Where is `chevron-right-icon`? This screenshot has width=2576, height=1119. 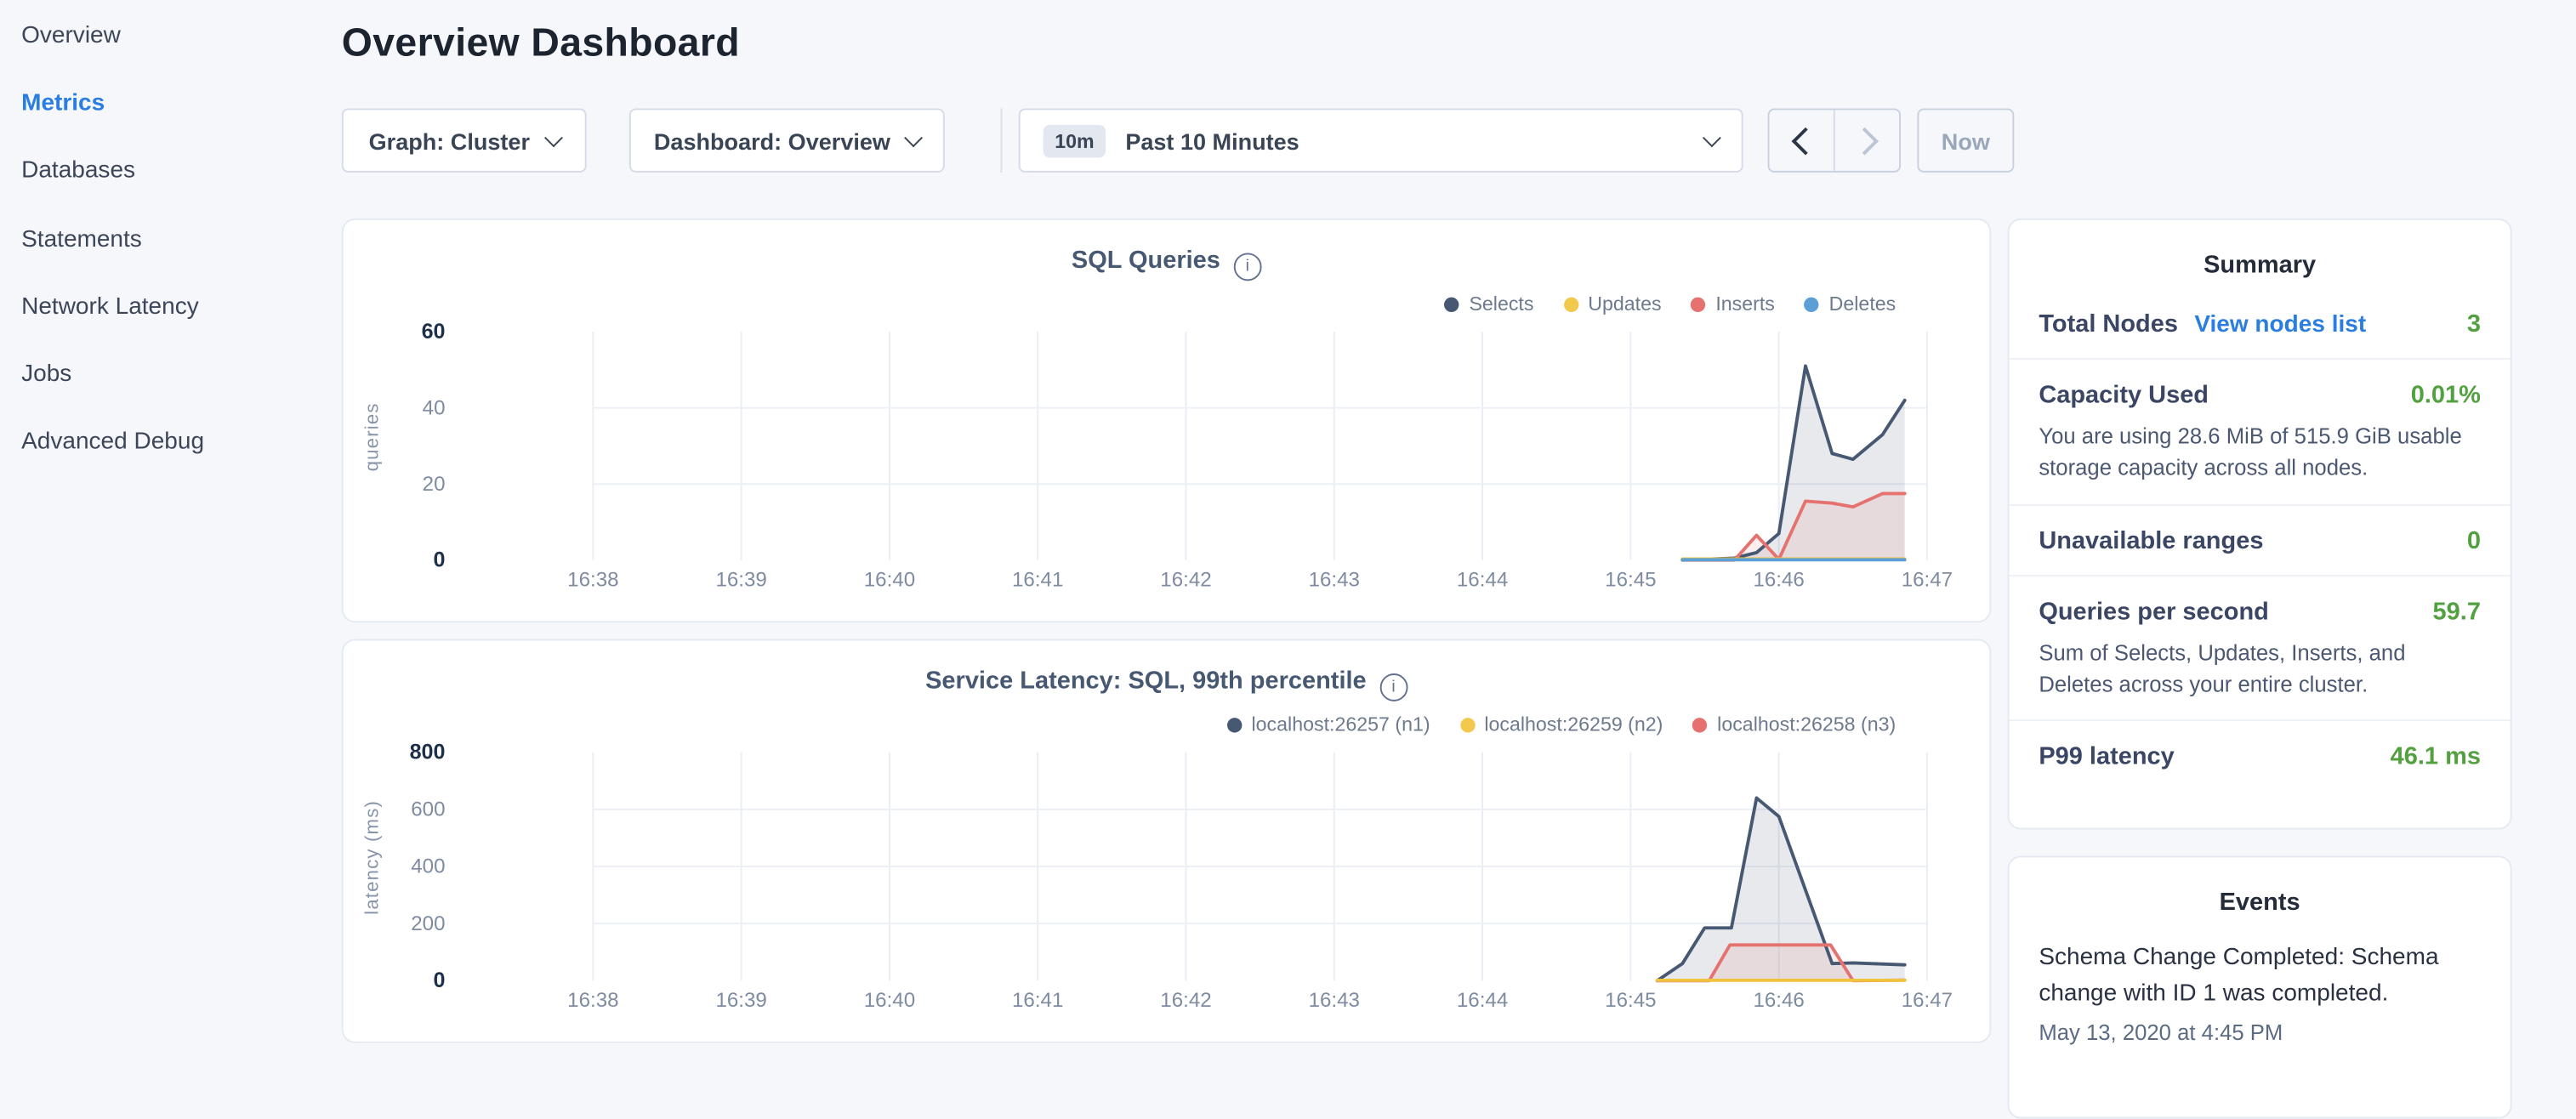 chevron-right-icon is located at coordinates (1864, 140).